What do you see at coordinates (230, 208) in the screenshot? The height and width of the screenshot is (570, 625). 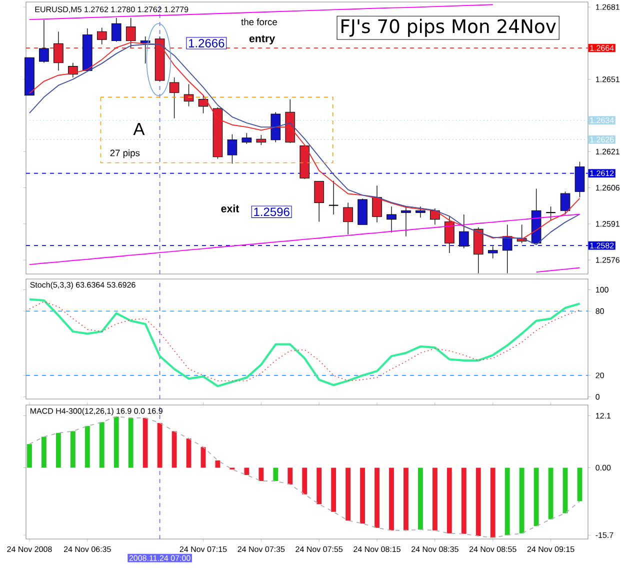 I see `annotation: exit` at bounding box center [230, 208].